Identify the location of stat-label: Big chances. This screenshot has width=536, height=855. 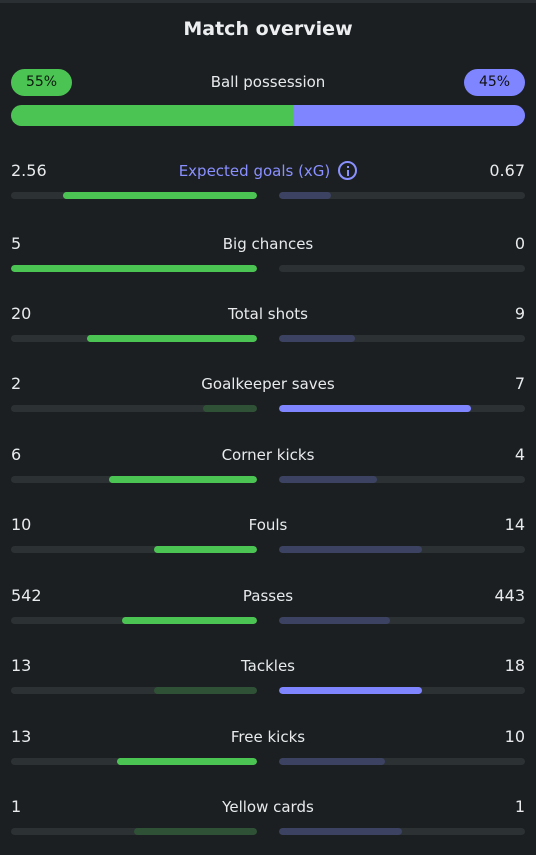
(268, 244).